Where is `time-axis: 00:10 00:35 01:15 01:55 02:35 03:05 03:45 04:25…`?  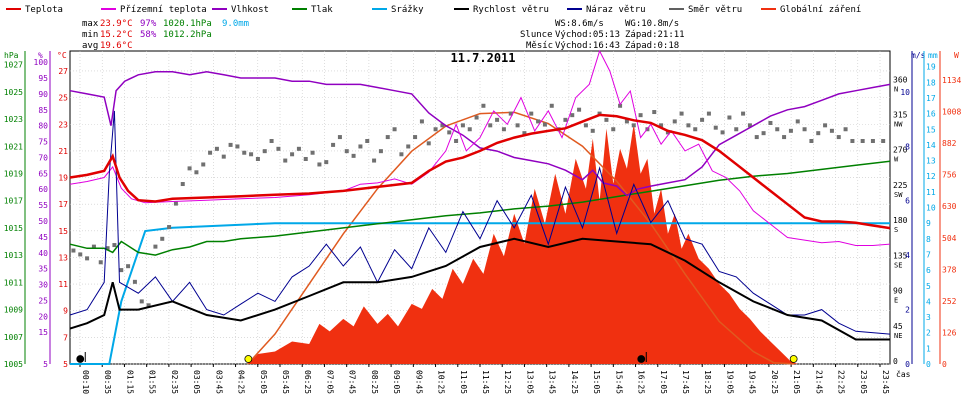
time-axis: 00:10 00:35 01:15 01:55 02:35 03:05 03:45 04:25… is located at coordinates (484, 379).